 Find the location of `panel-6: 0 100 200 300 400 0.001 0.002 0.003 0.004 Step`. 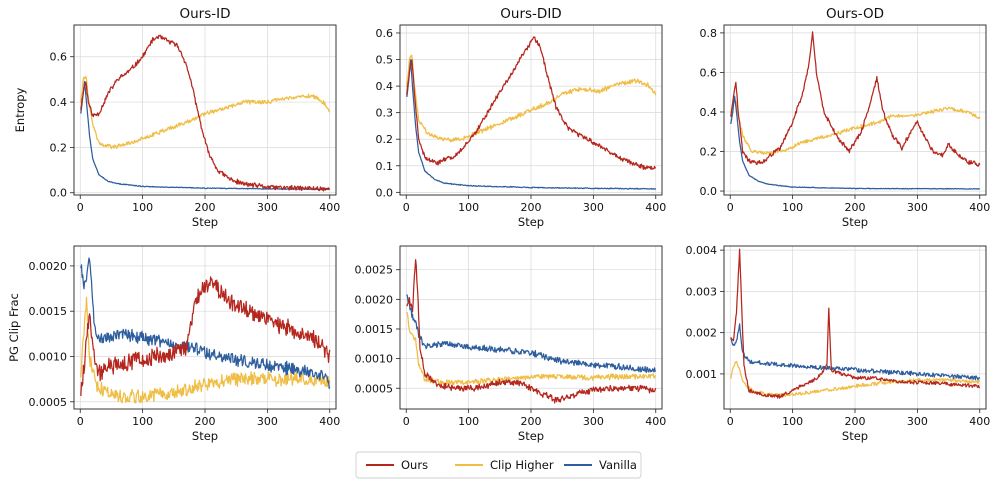

panel-6: 0 100 200 300 400 0.001 0.002 0.003 0.004 Step is located at coordinates (838, 343).